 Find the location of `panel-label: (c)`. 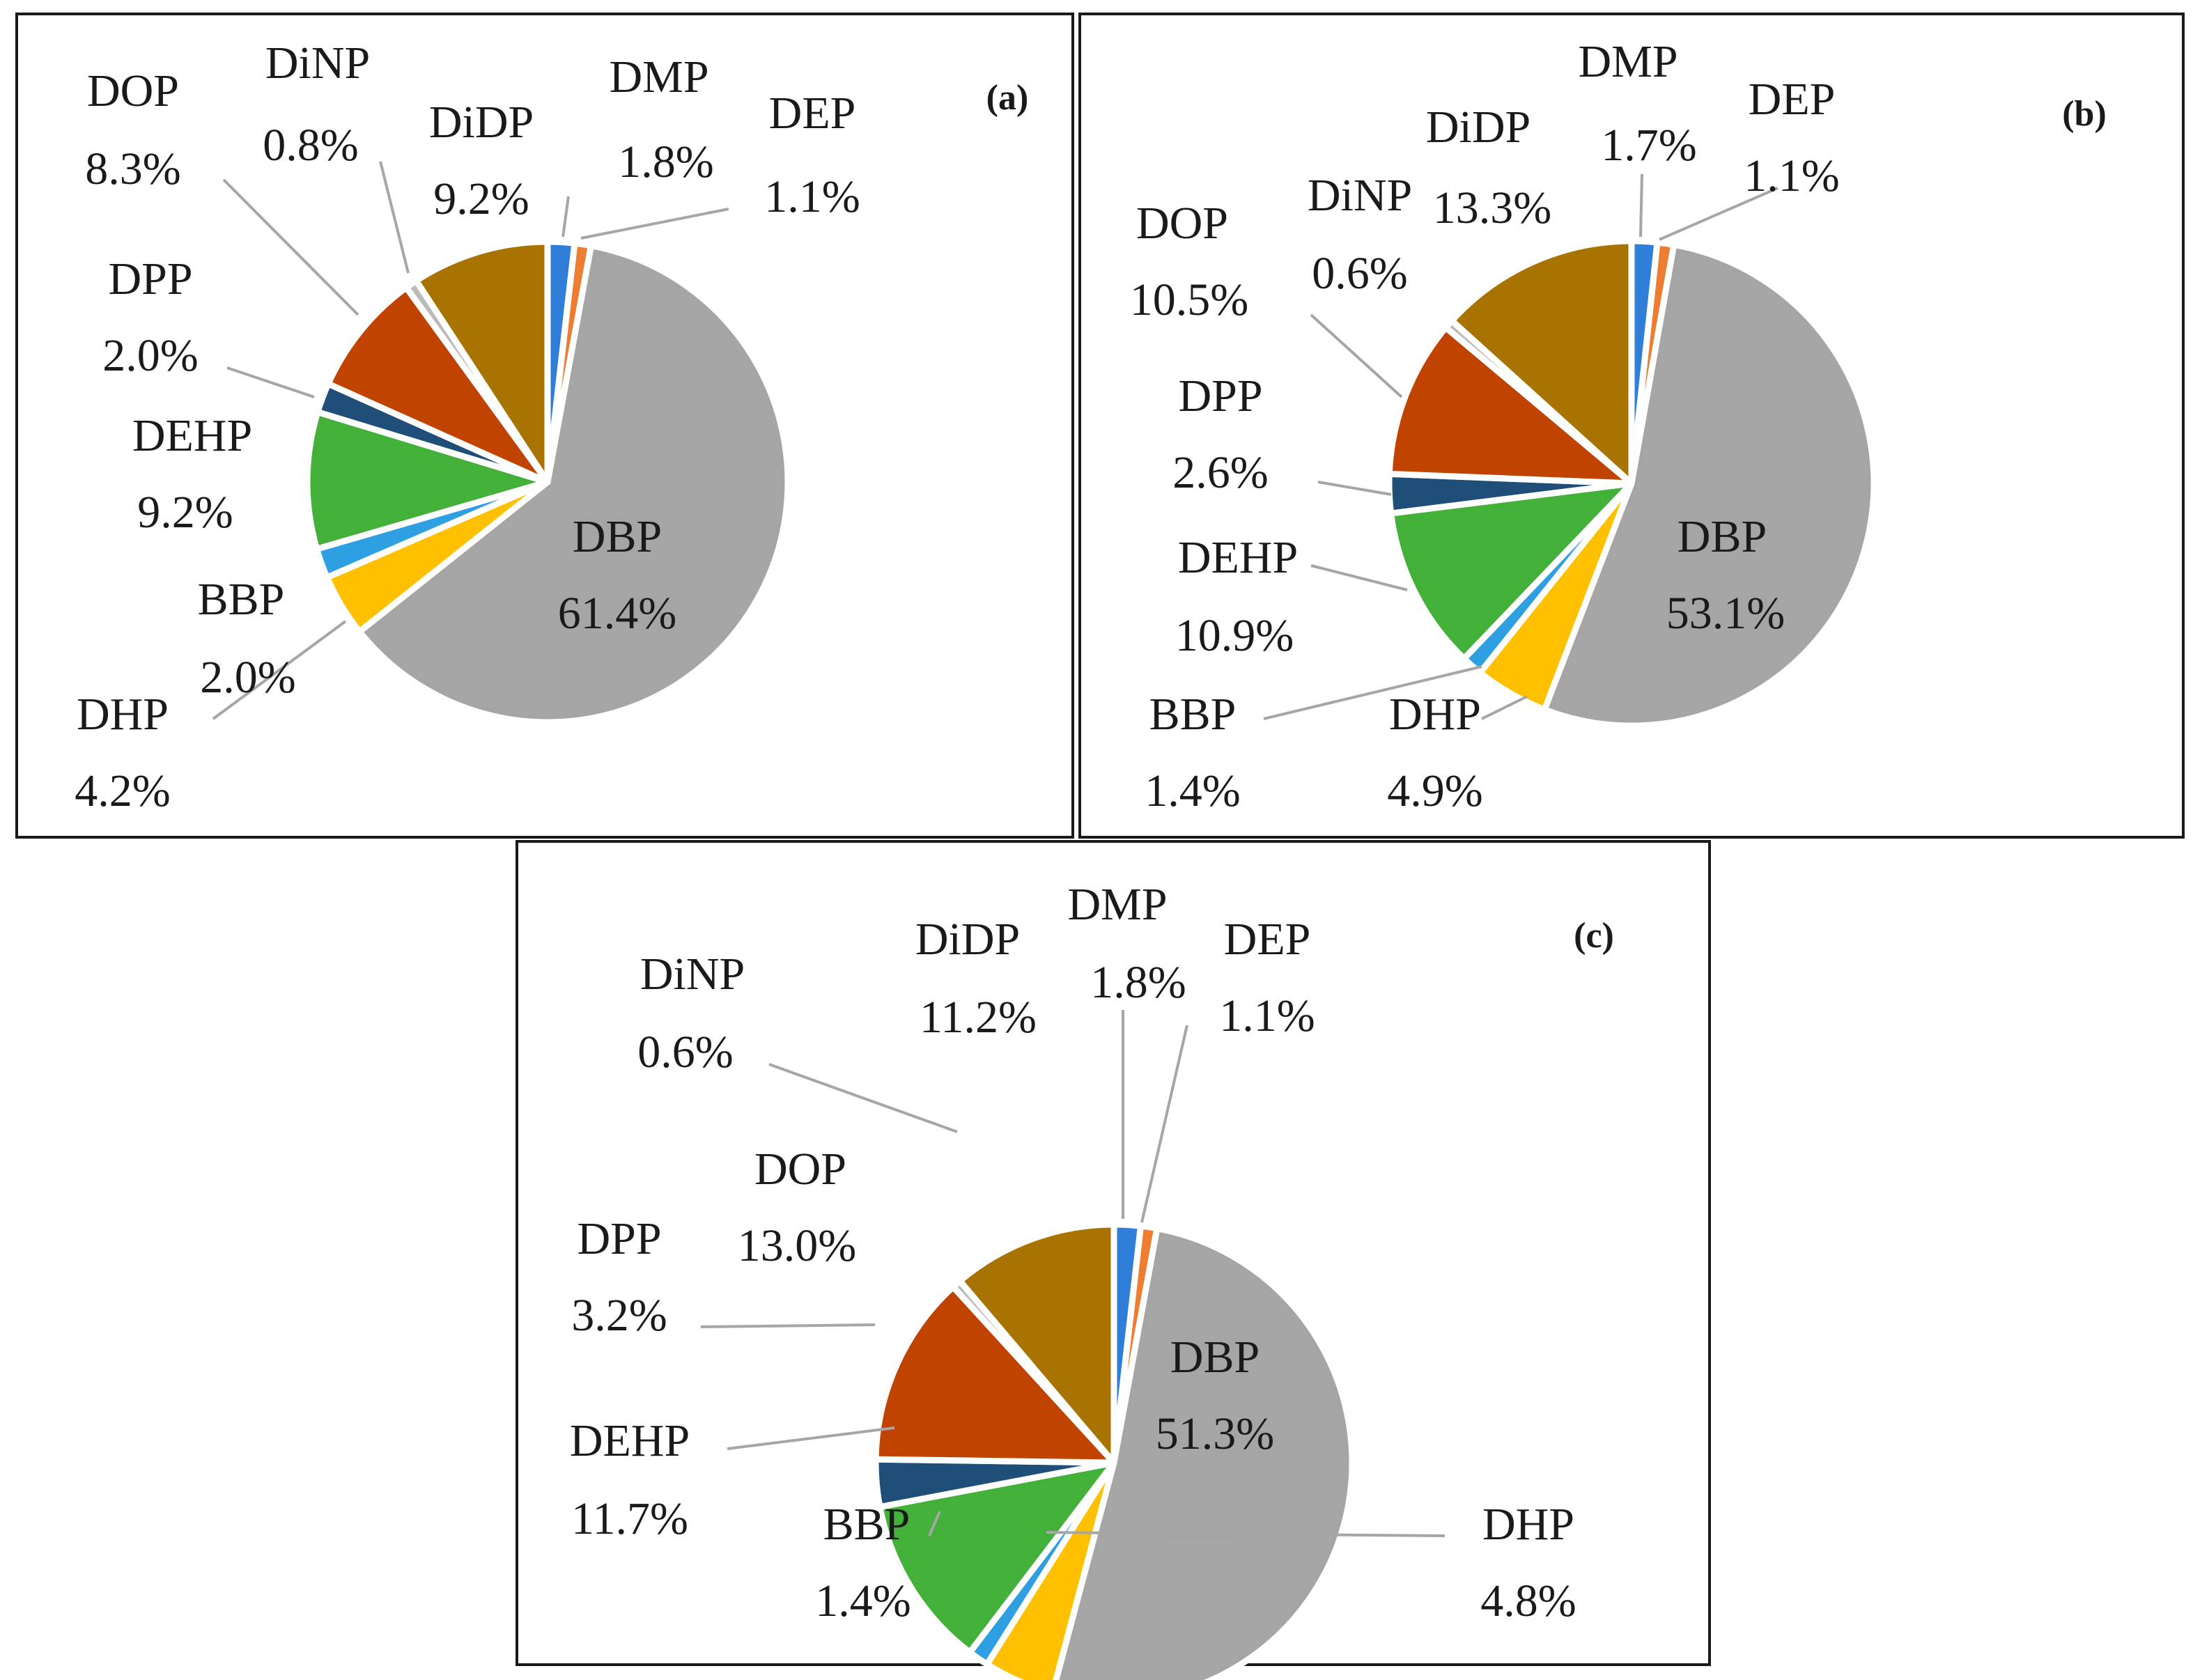

panel-label: (c) is located at coordinates (1594, 936).